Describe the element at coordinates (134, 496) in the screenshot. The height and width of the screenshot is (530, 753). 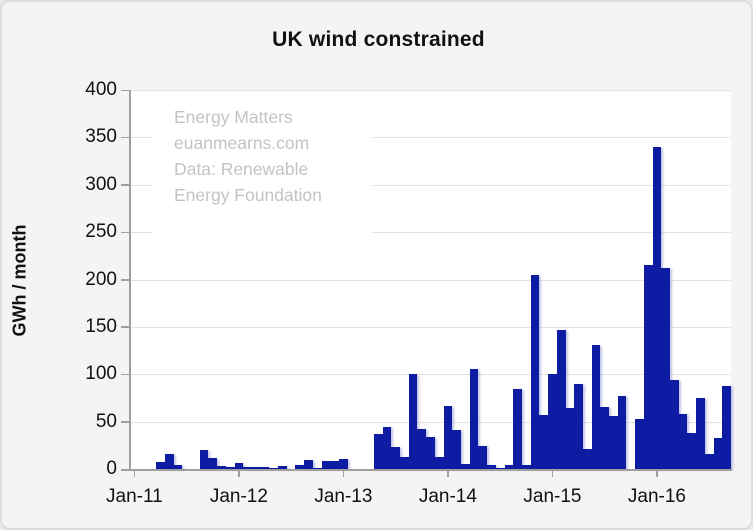
I see `x-tick-label-Jan-11: Jan-11` at that location.